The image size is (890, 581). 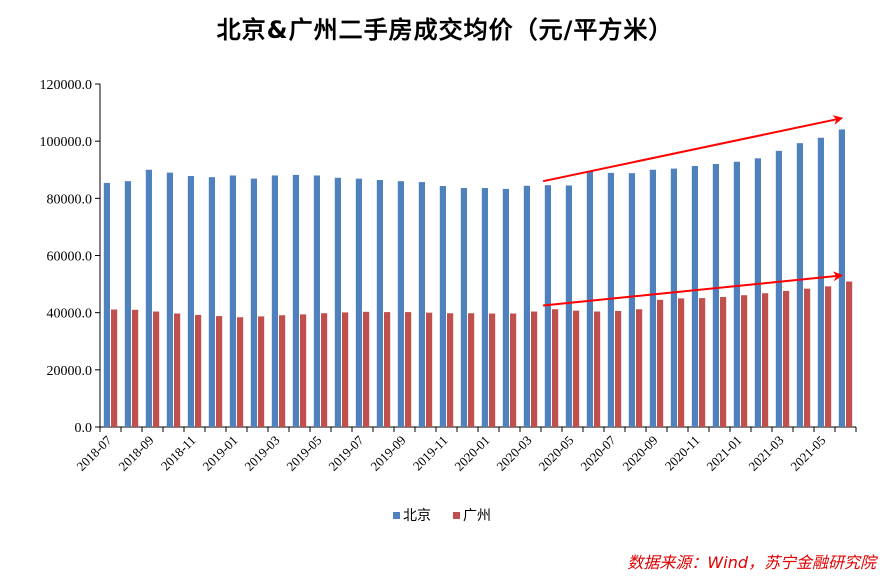 I want to click on legend-swatch-guangzhou, so click(x=456, y=515).